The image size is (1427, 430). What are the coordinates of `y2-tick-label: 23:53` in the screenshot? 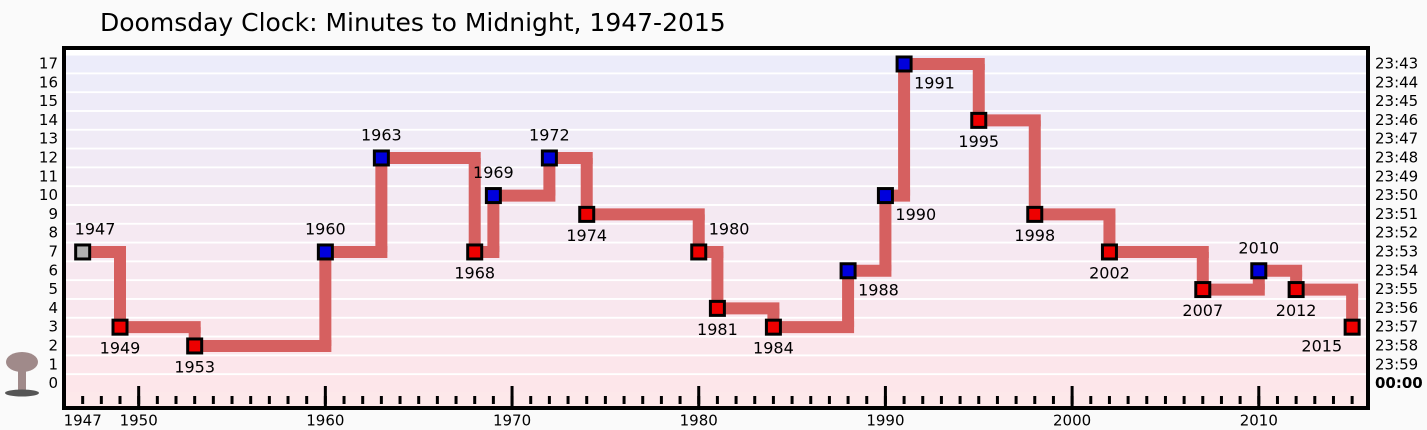 It's located at (1396, 251).